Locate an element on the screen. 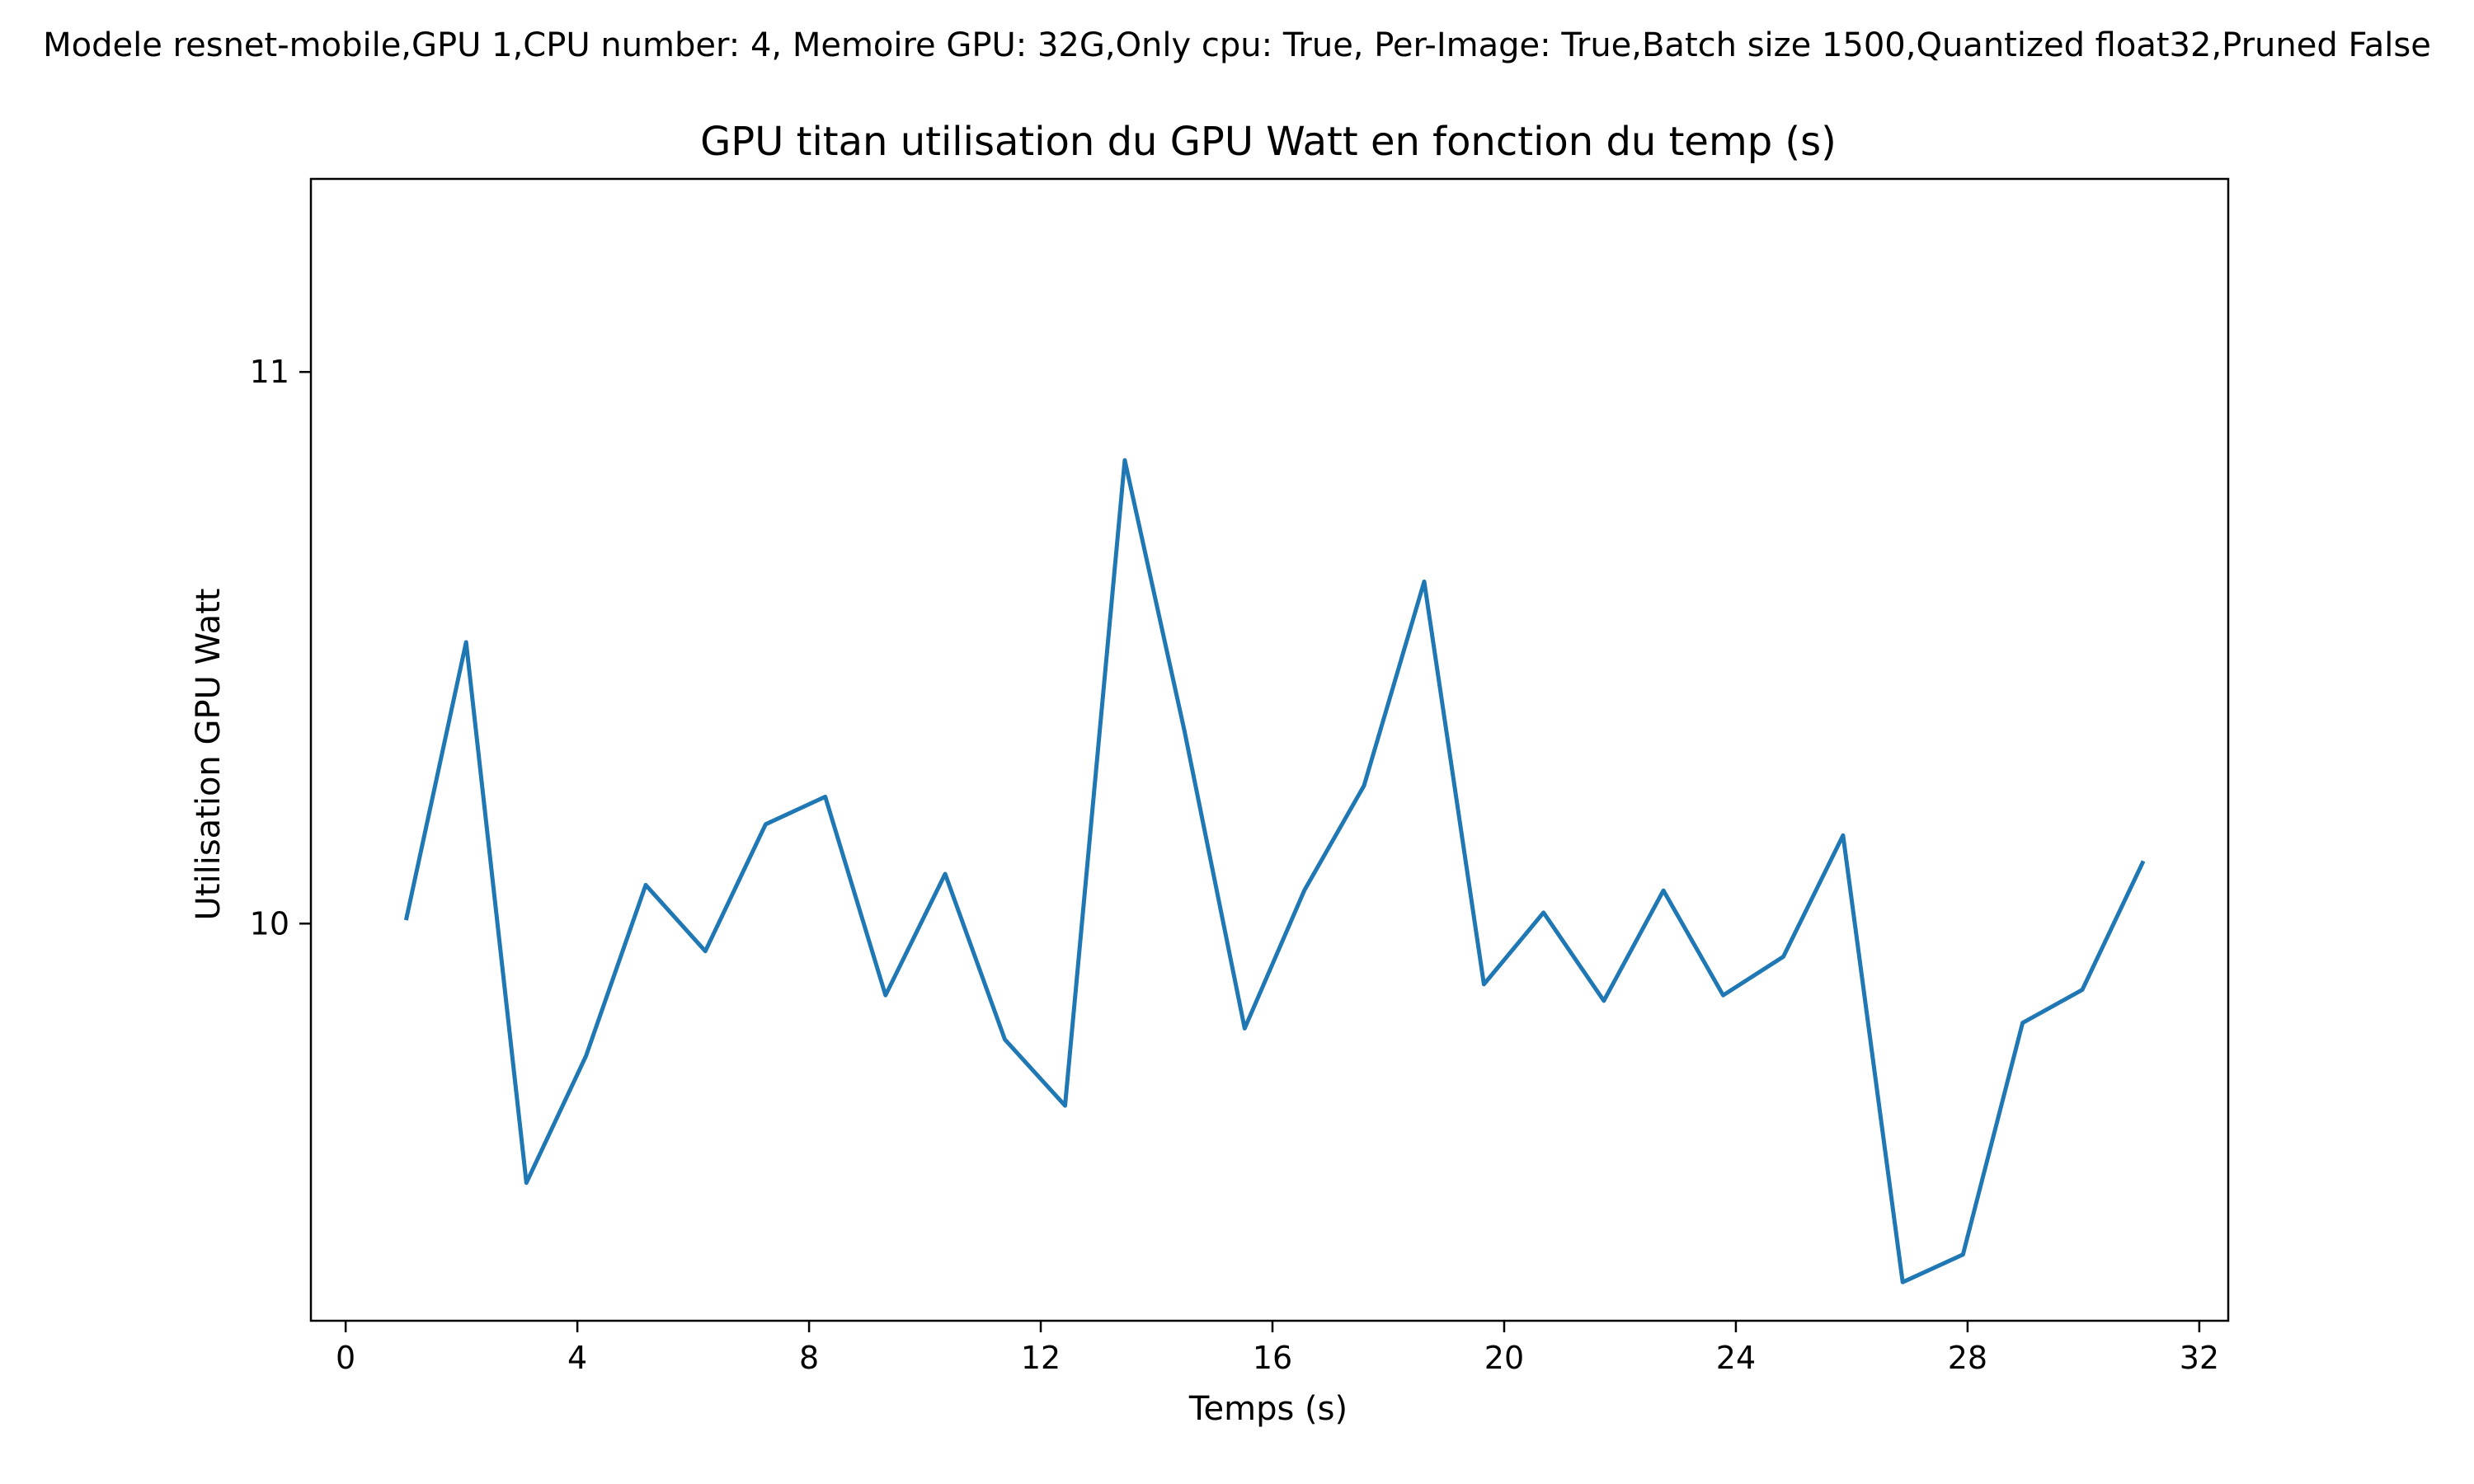  y-tick-label: 11 is located at coordinates (269, 372).